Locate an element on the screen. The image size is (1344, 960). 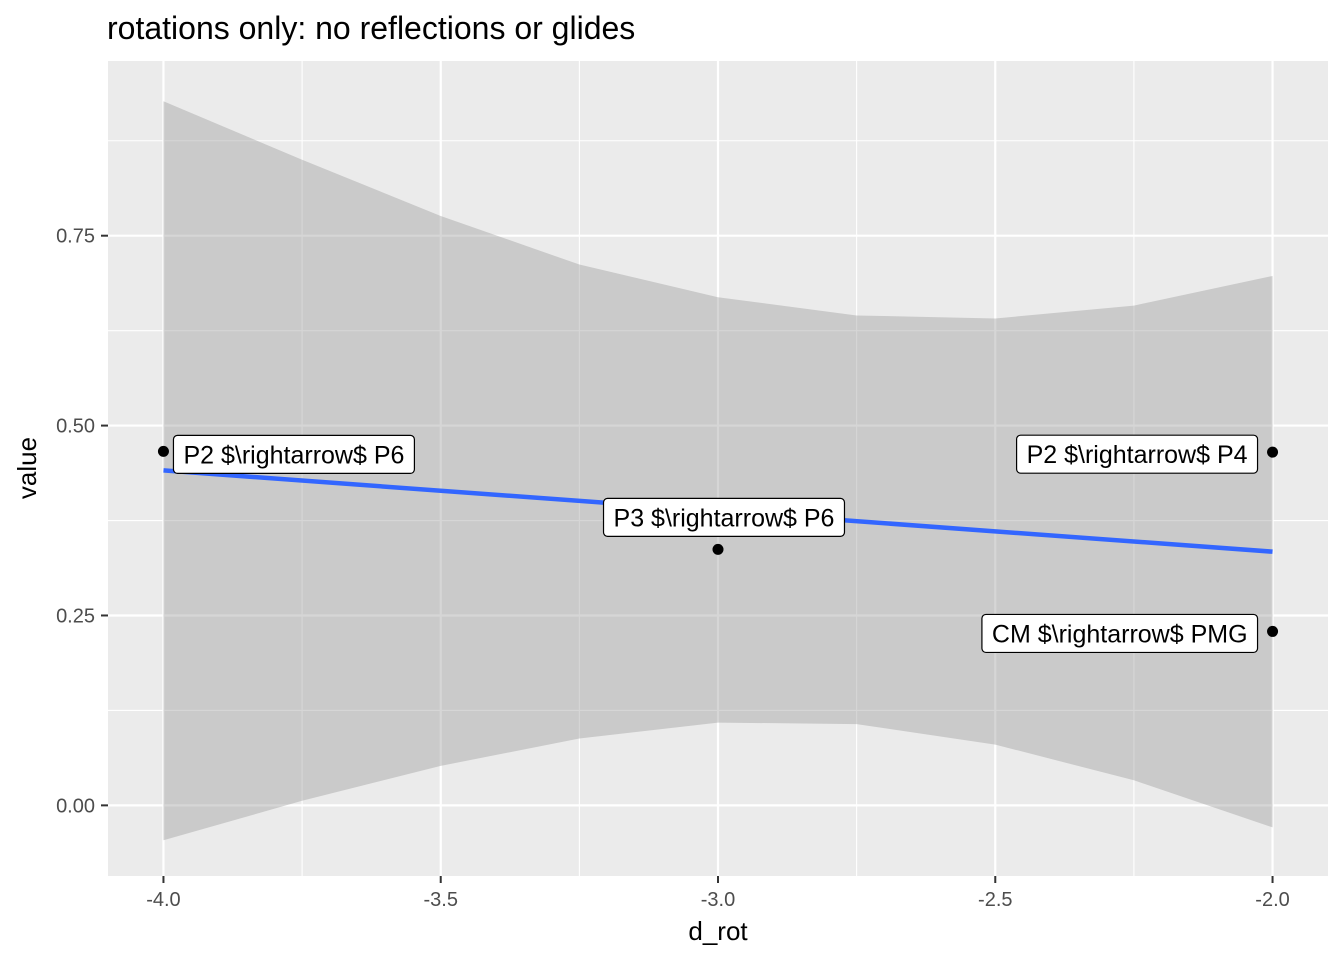
x-tick-label: -3.0 is located at coordinates (718, 900).